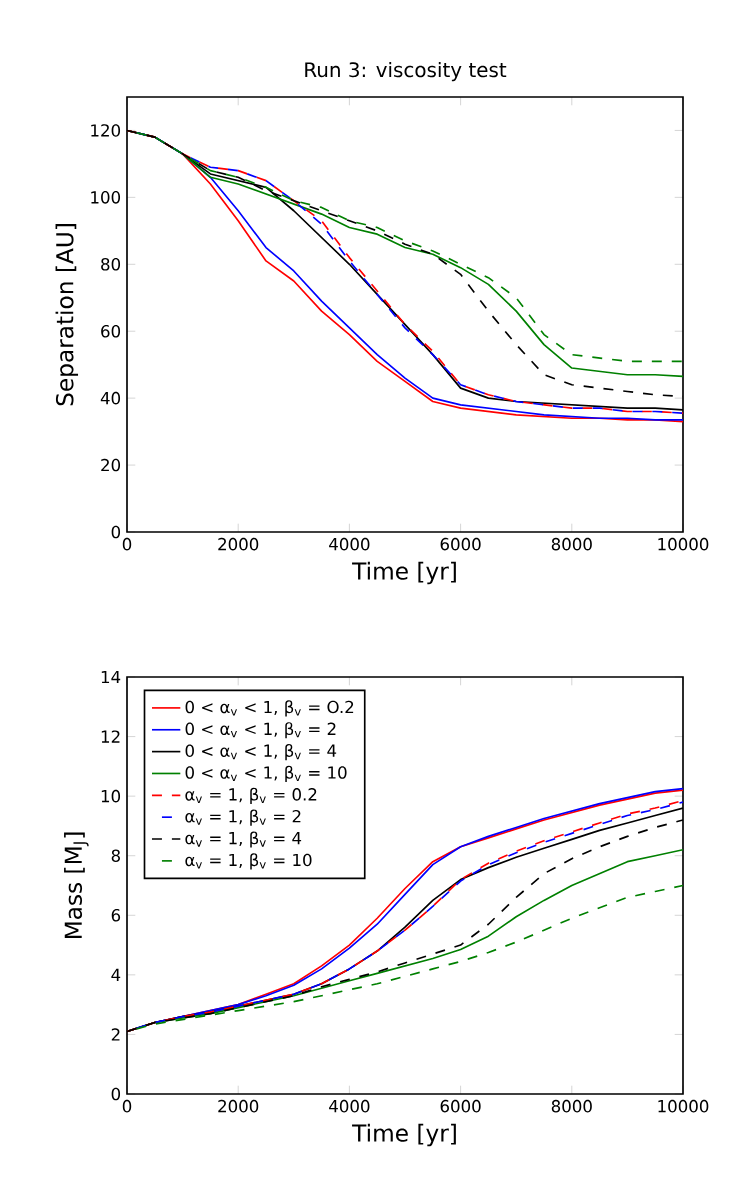  What do you see at coordinates (106, 130) in the screenshot?
I see `y-tick-label: 120` at bounding box center [106, 130].